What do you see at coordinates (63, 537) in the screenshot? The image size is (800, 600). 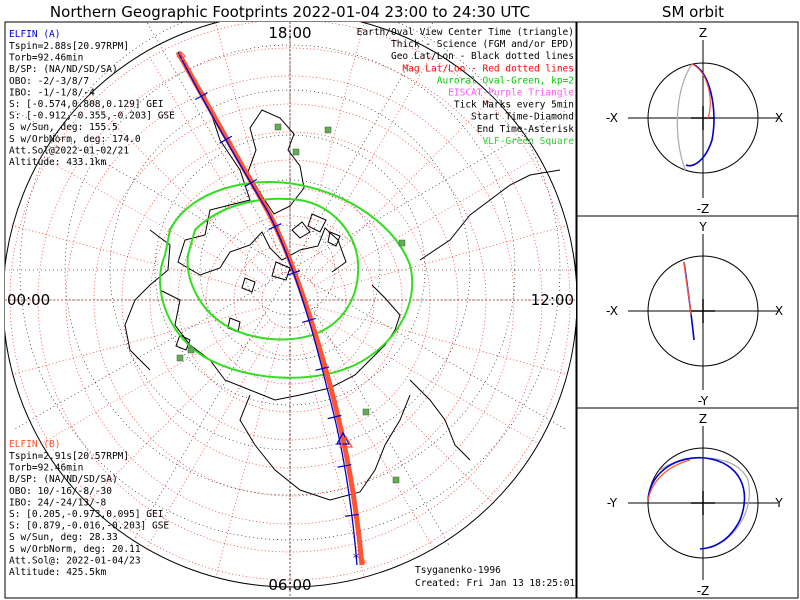 I see `elfin-info-line: S w/Sun, deg: 28.33` at bounding box center [63, 537].